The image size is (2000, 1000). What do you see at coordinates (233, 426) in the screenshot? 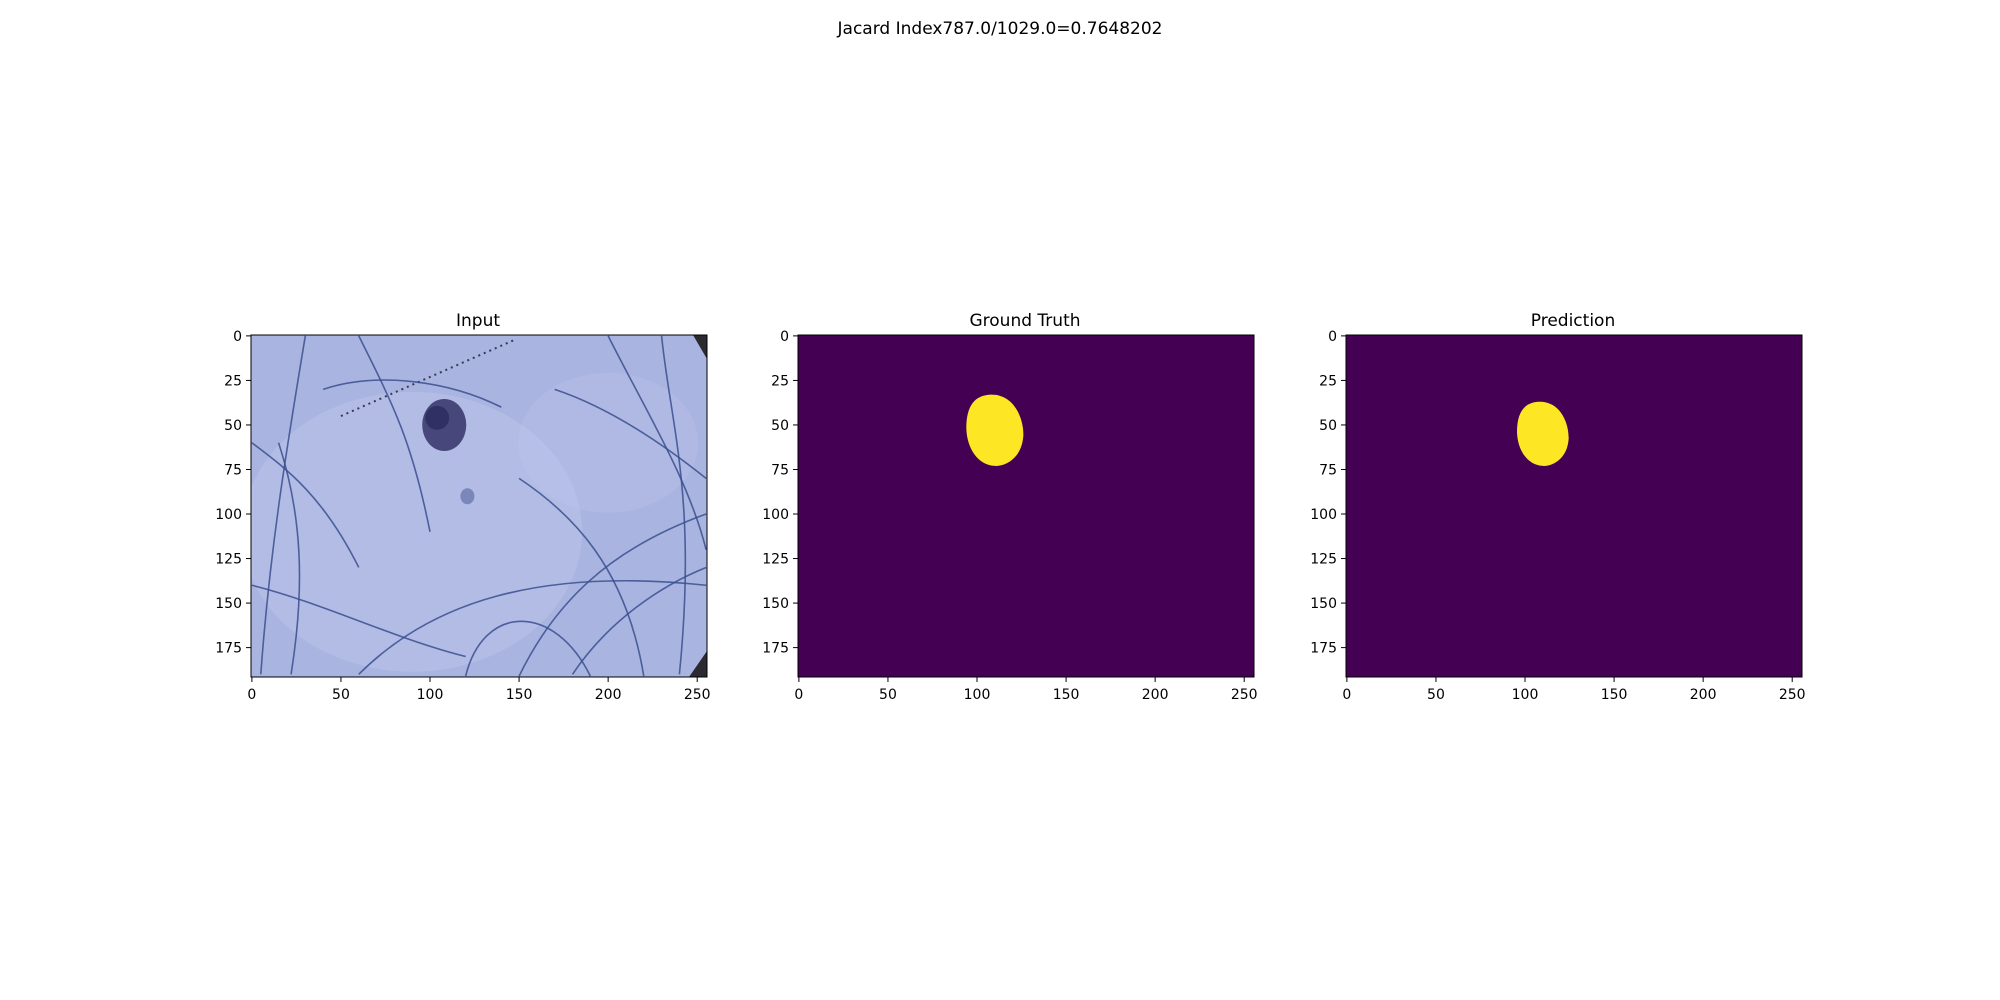
I see `input-y-tick-label: 50` at bounding box center [233, 426].